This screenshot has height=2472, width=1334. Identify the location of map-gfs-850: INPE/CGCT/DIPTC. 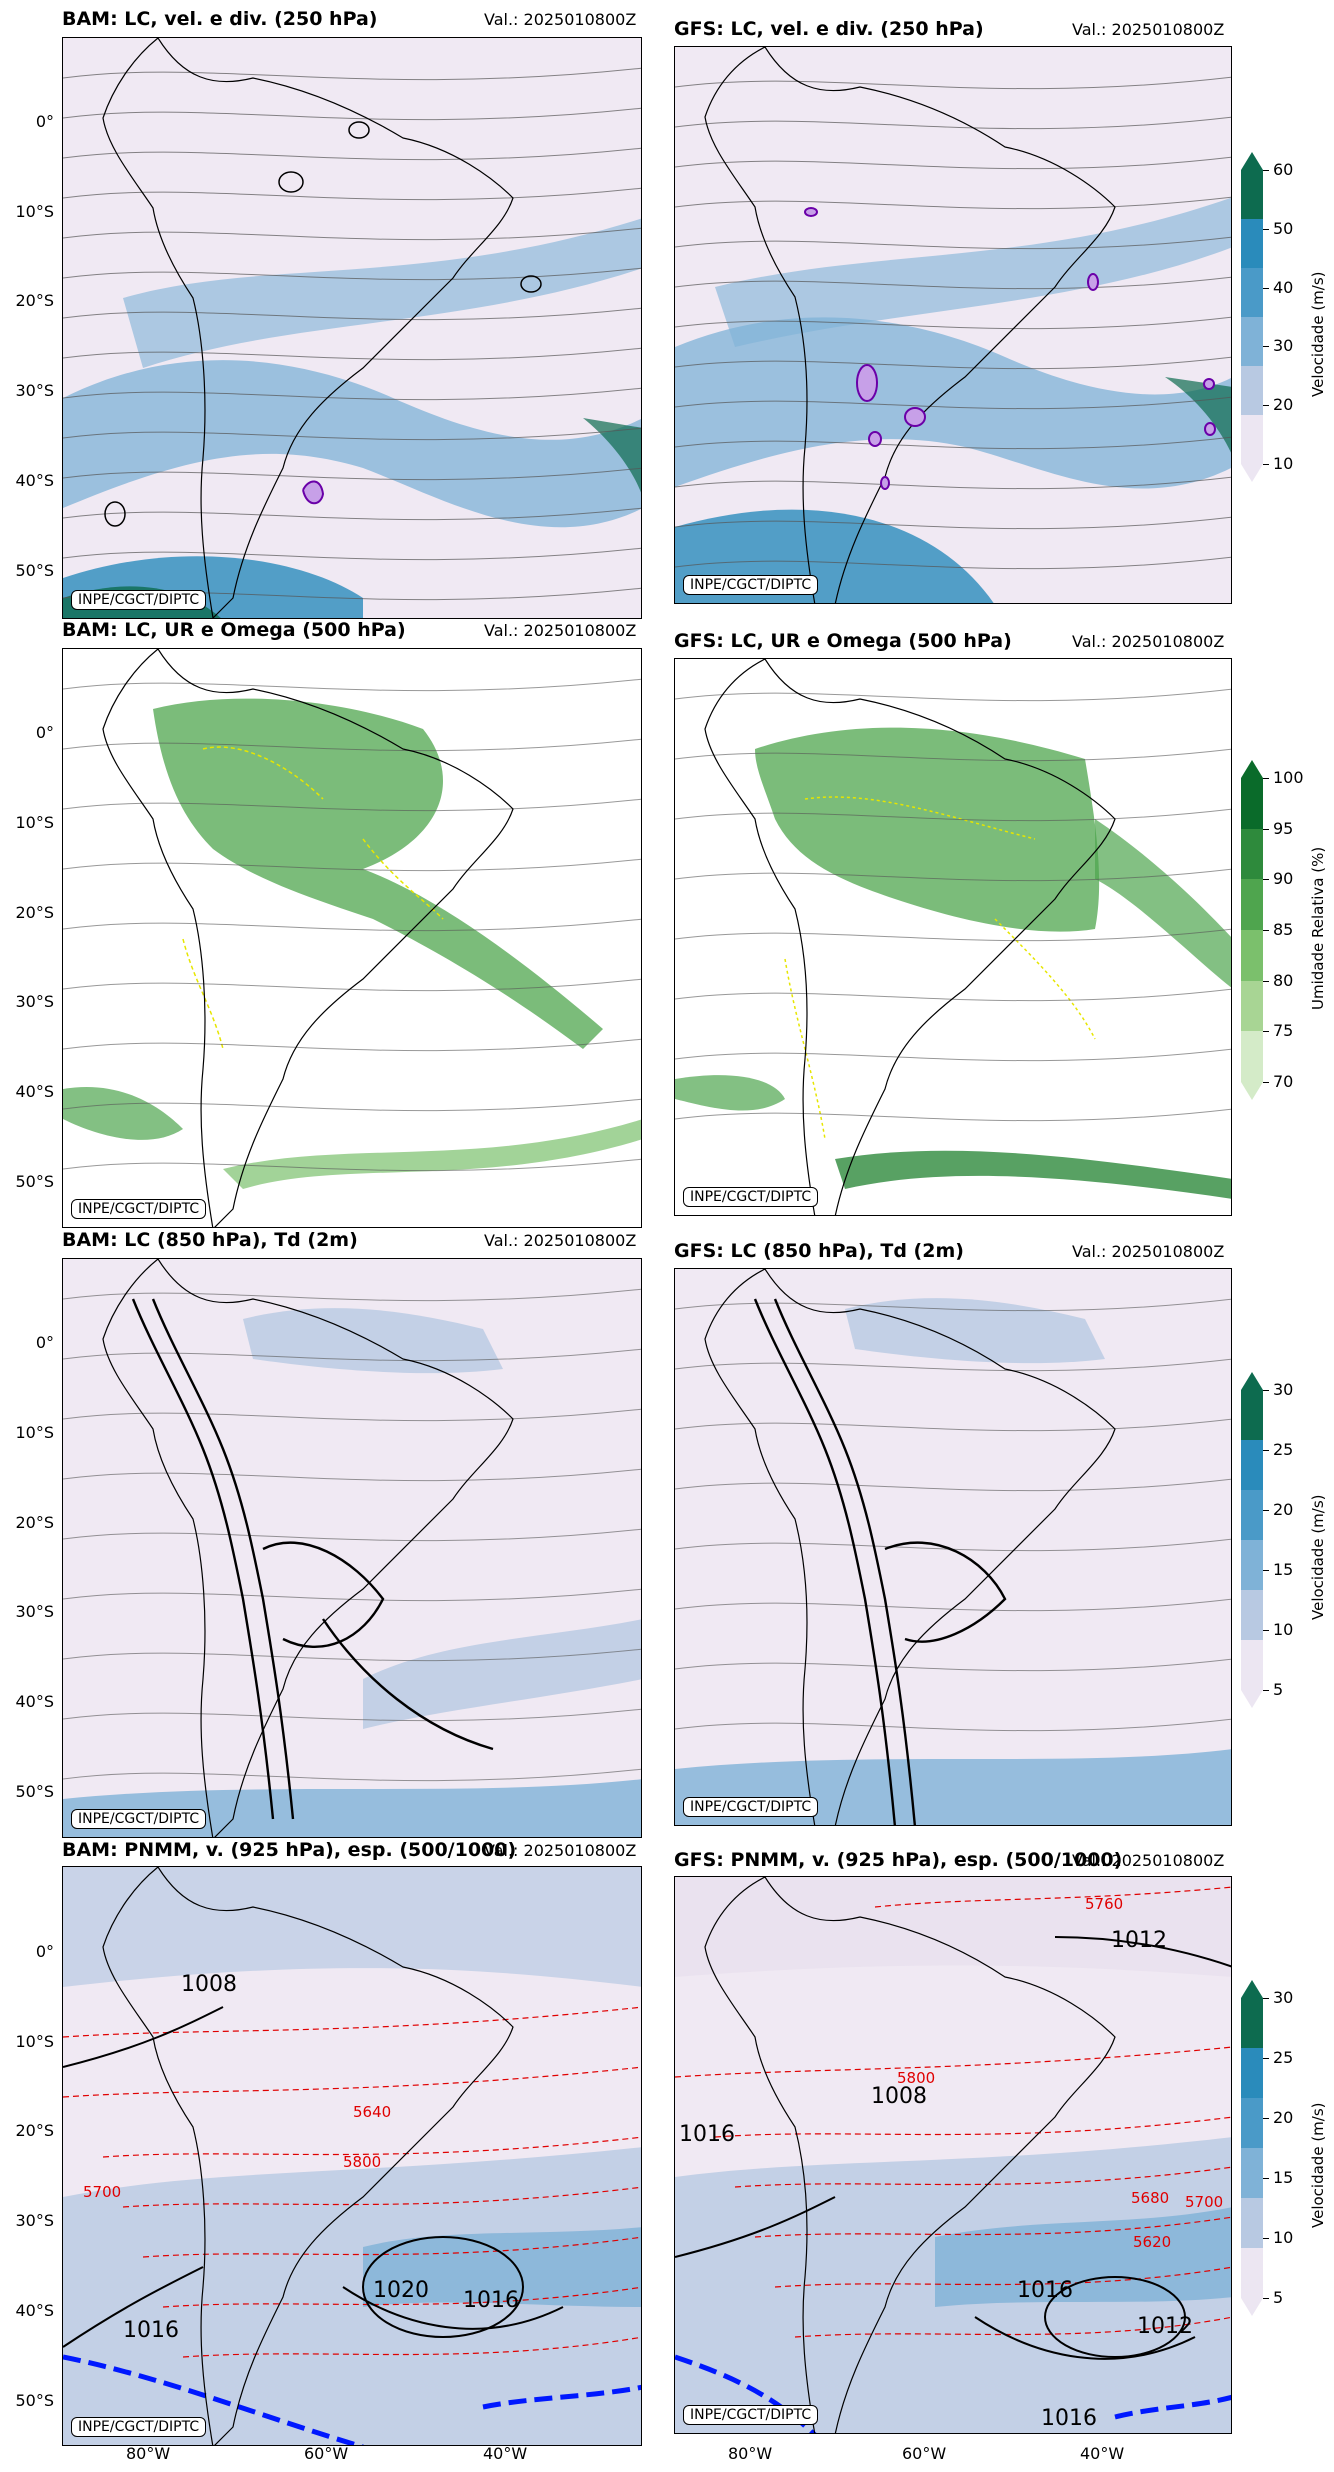
(953, 1547).